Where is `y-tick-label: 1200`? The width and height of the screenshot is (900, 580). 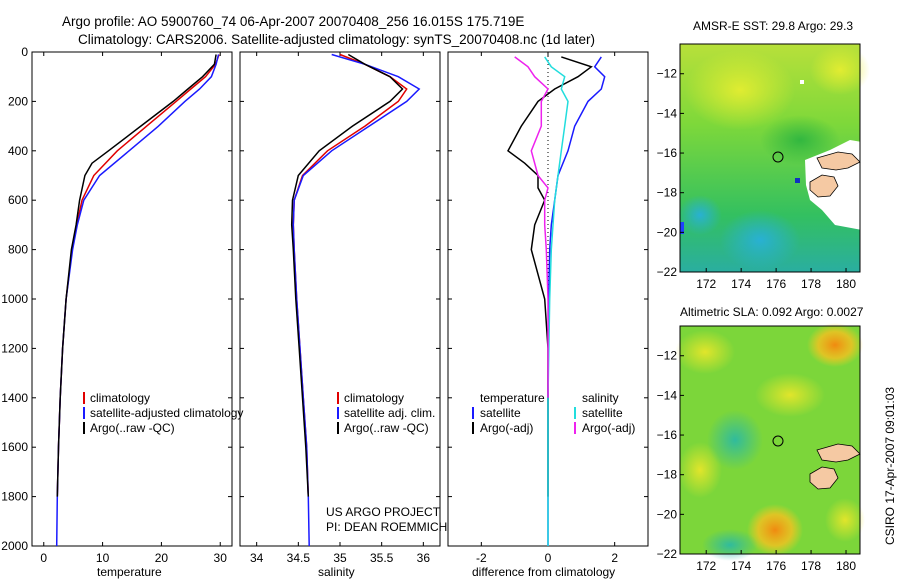 y-tick-label: 1200 is located at coordinates (14, 348).